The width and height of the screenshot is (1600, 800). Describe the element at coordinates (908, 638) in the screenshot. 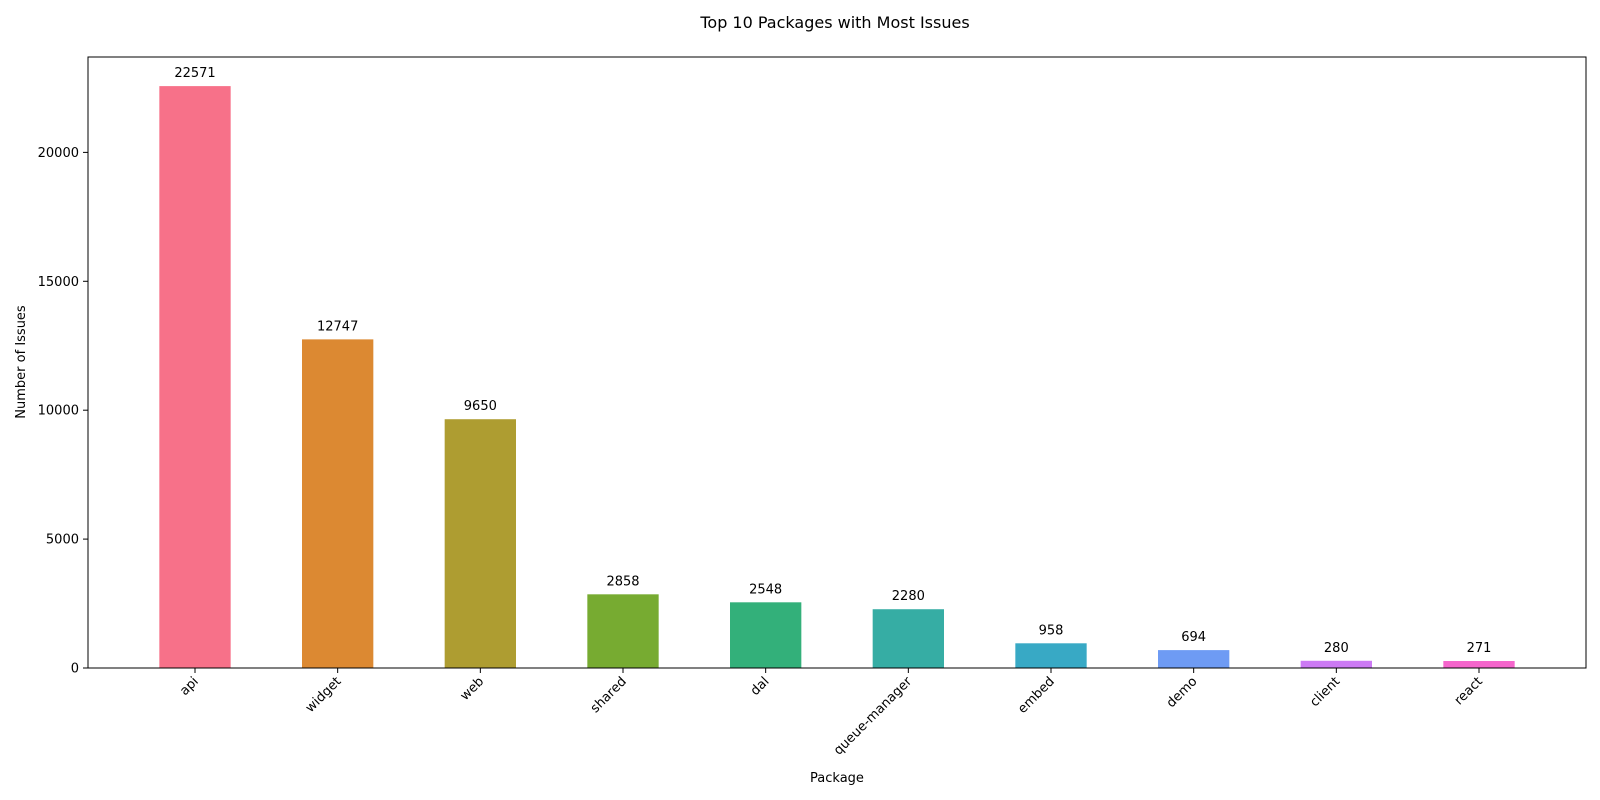

I see `bar-queue-manager` at that location.